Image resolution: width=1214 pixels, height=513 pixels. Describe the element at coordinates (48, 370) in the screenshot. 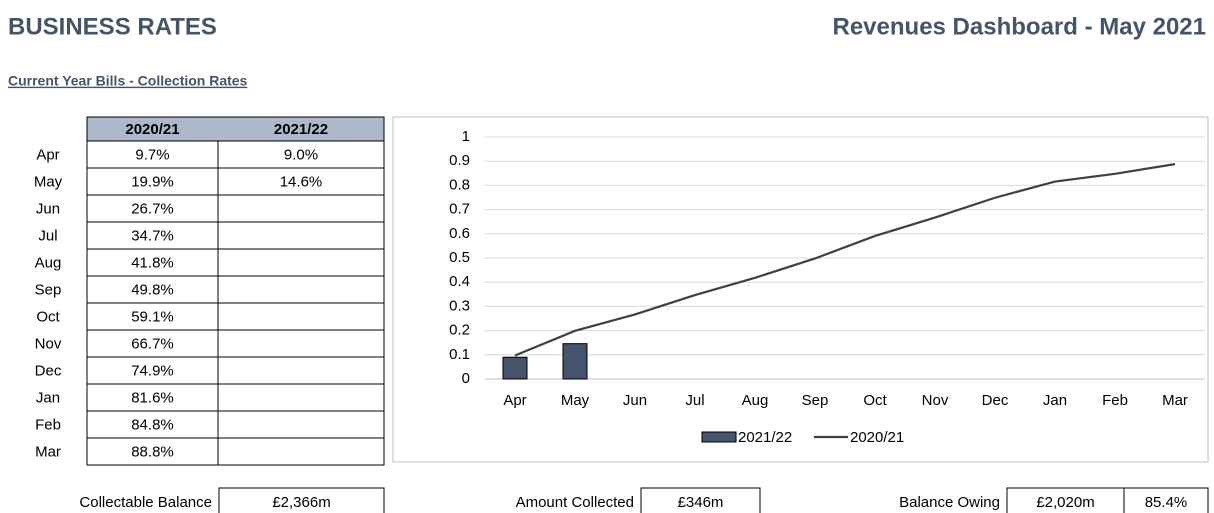

I see `row-label: Dec` at that location.